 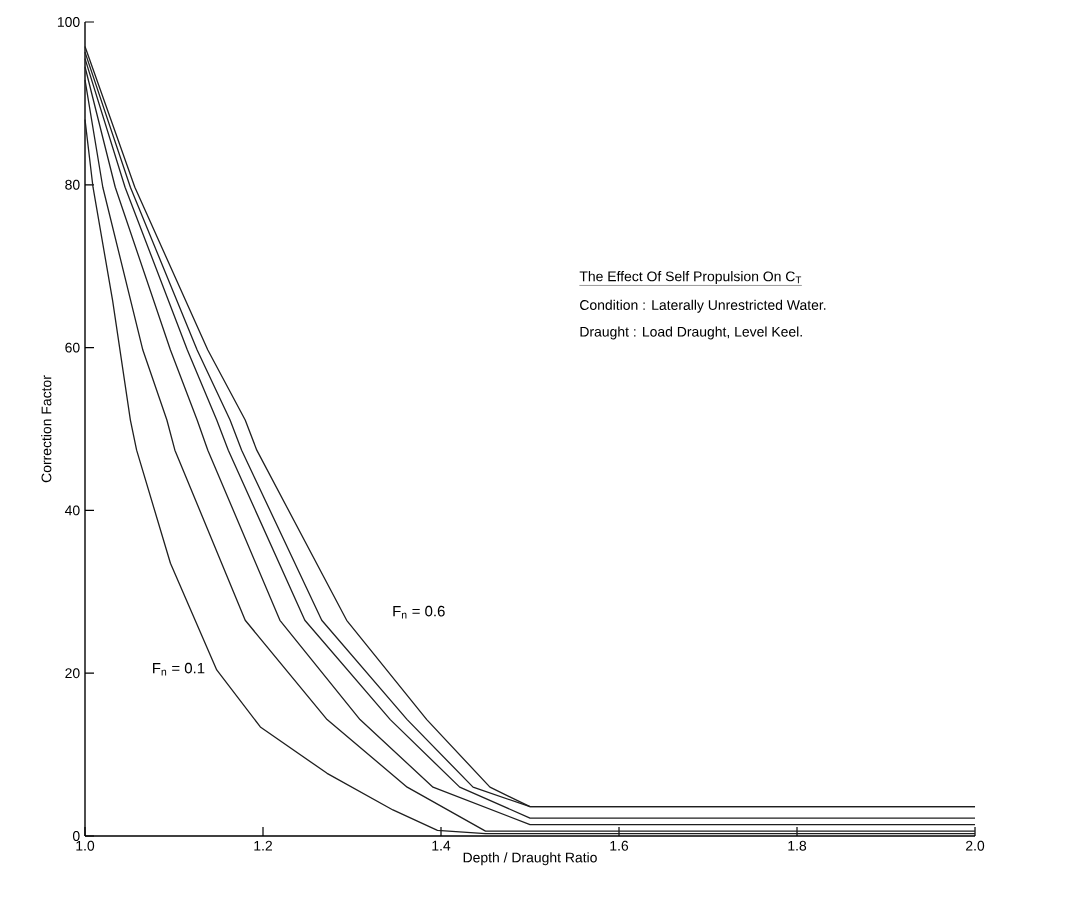 What do you see at coordinates (690, 278) in the screenshot?
I see `text: The Effect Of Self Propulsion On C$_{T}$` at bounding box center [690, 278].